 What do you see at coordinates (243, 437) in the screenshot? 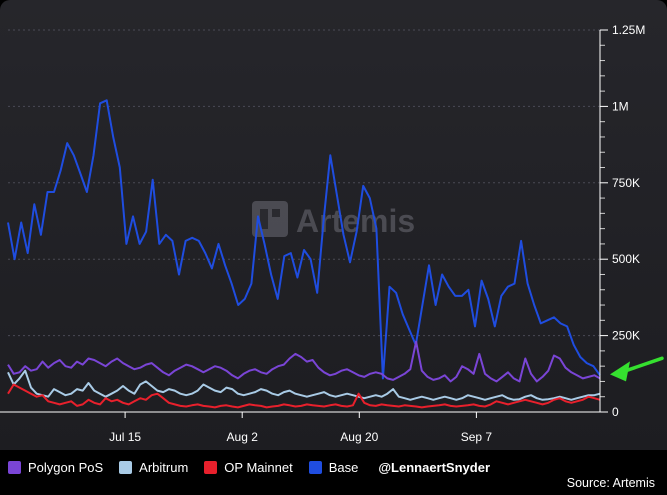
I see `x-tick-label: Aug 2` at bounding box center [243, 437].